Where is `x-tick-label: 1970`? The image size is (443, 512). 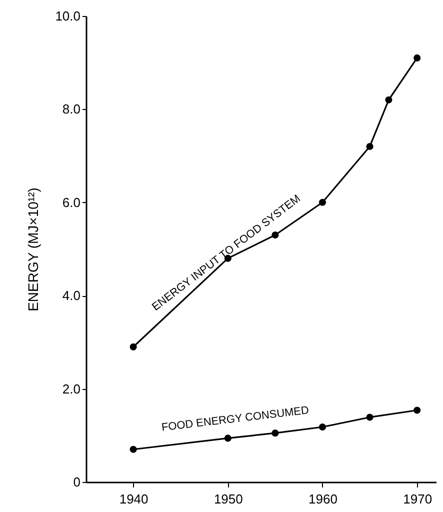 x-tick-label: 1970 is located at coordinates (417, 499).